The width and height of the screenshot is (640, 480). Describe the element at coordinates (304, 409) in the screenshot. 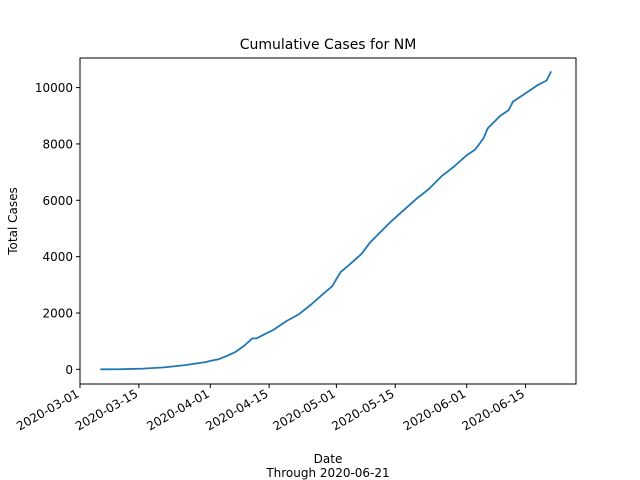

I see `x-tick-label: 2020-05-01` at that location.